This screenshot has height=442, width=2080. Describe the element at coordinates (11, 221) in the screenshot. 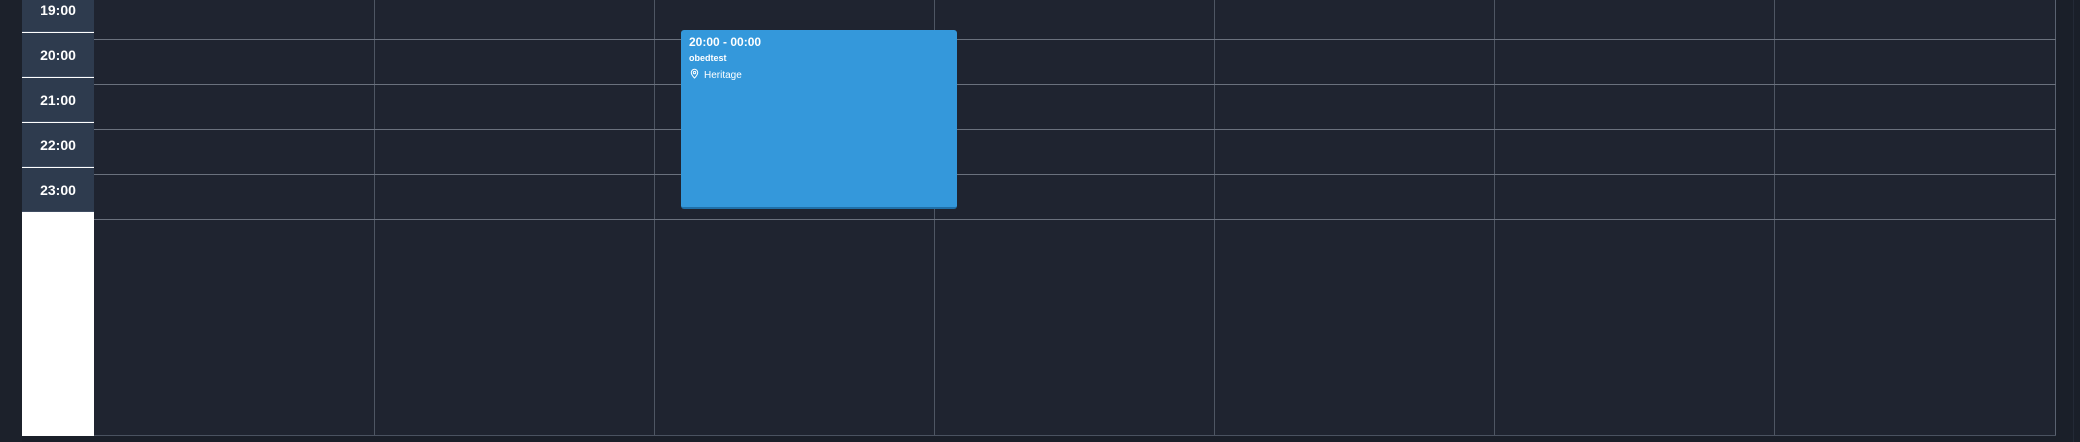

I see `left-margin` at that location.